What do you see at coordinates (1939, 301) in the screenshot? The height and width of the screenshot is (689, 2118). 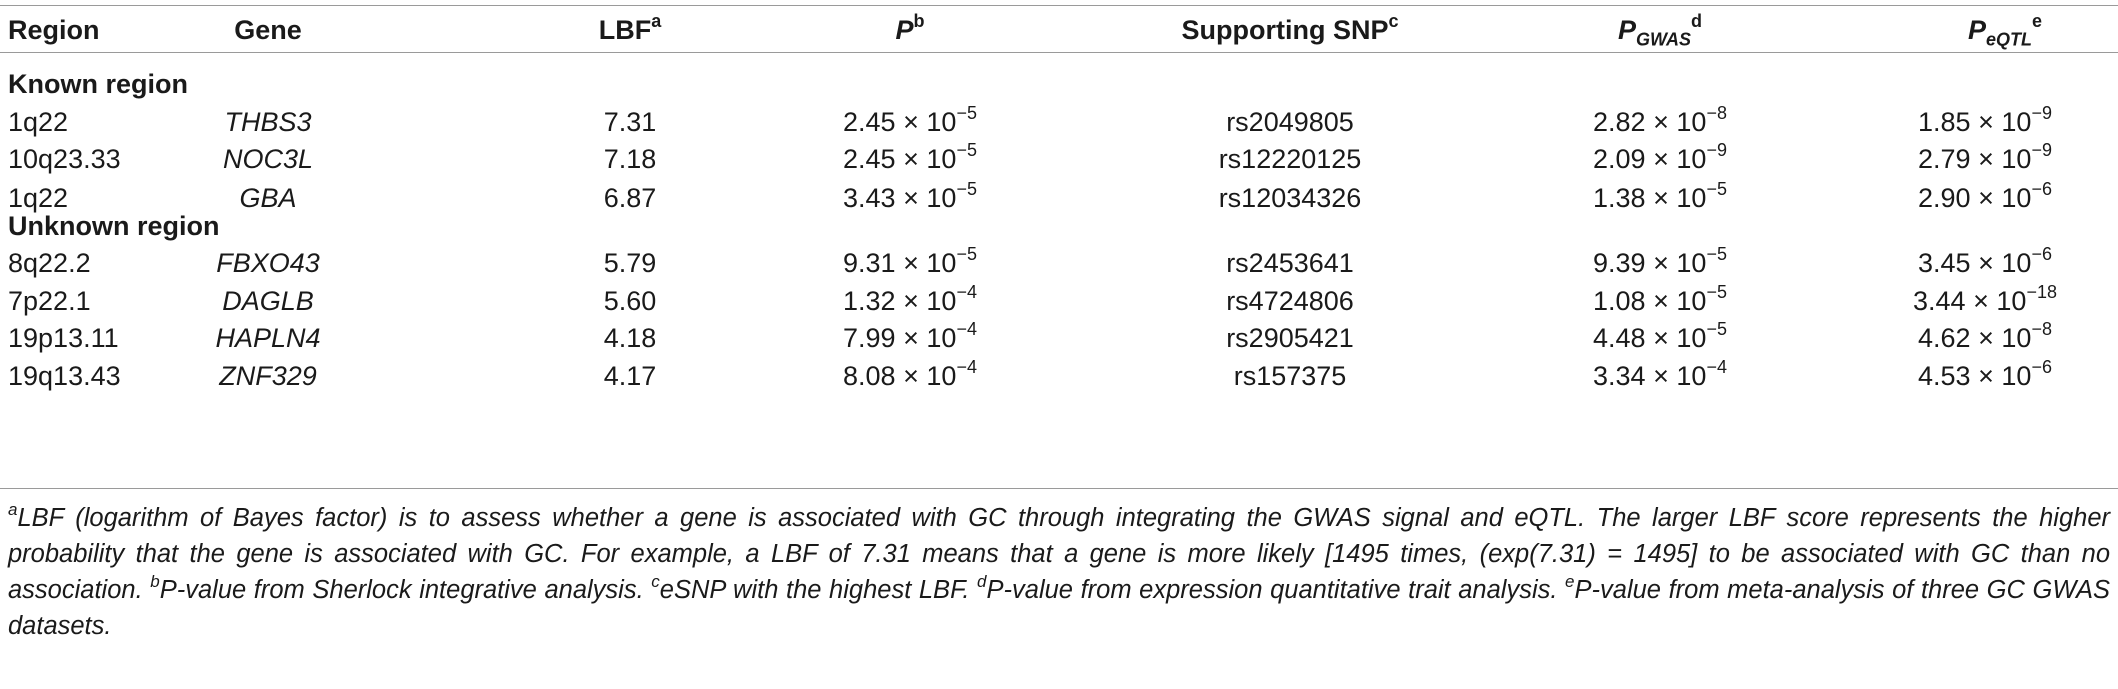 I see `peqtl-cell-mantissa: 3.44` at bounding box center [1939, 301].